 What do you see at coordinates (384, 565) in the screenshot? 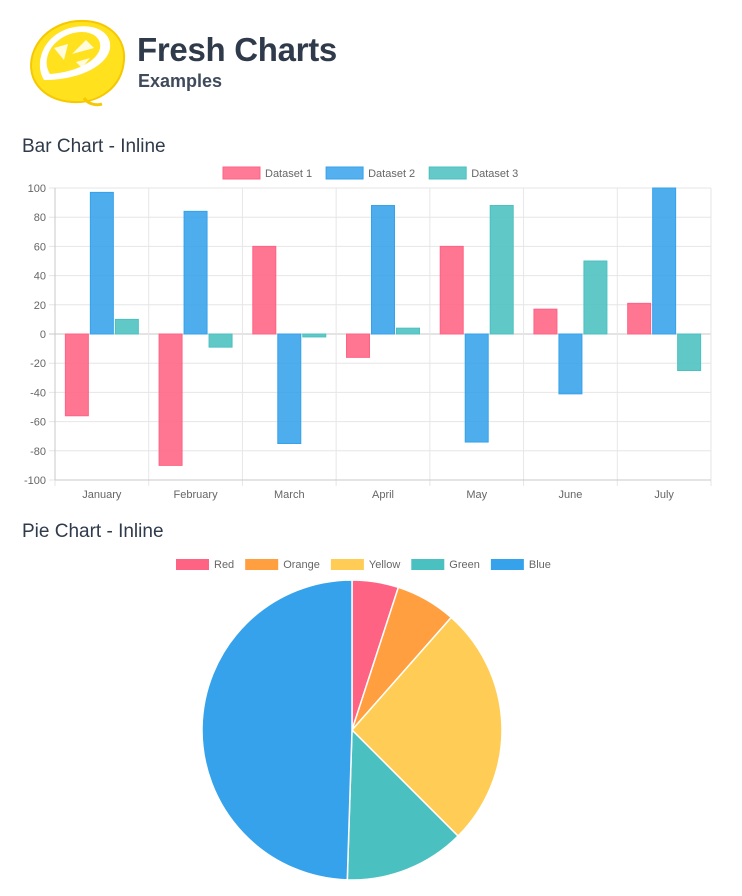
I see `legend-label: Yellow` at bounding box center [384, 565].